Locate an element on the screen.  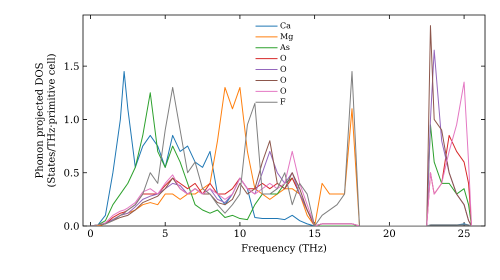
legend-label: As is located at coordinates (285, 47).